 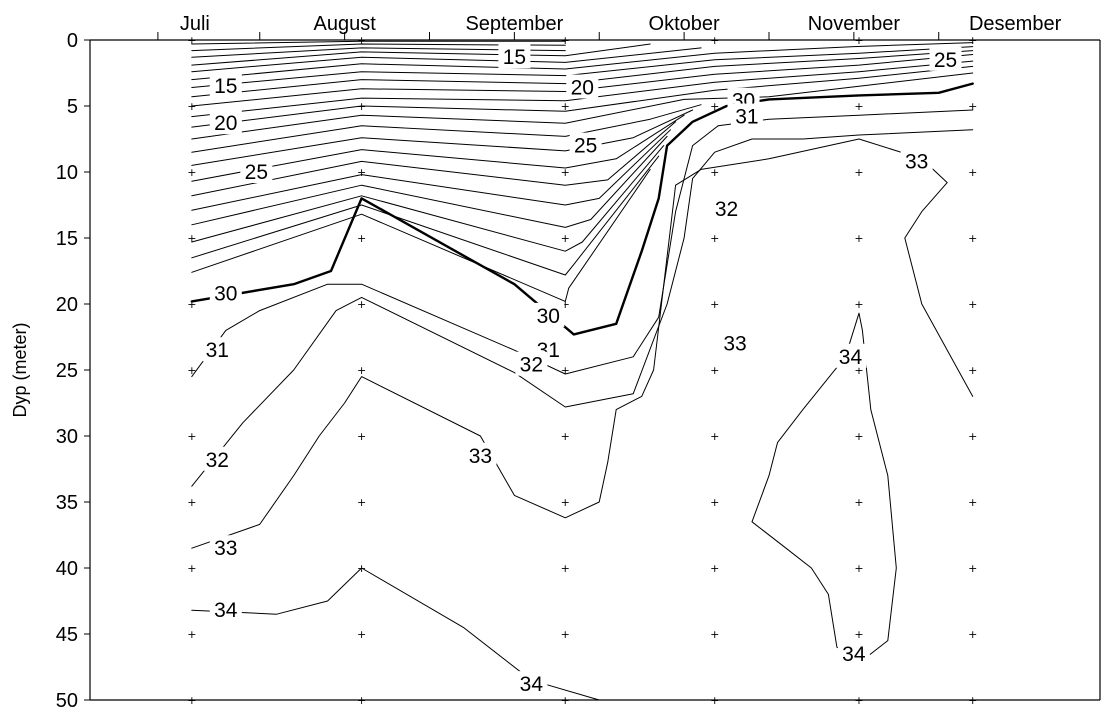 I want to click on contour-label: 31, so click(x=746, y=117).